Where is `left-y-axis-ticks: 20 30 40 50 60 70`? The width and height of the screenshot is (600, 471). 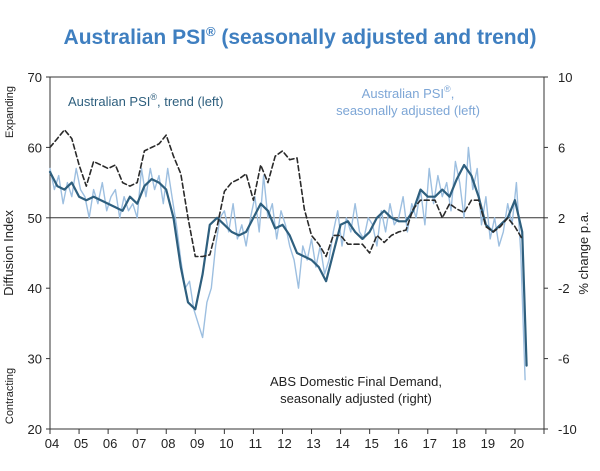
left-y-axis-ticks: 20 30 40 50 60 70 is located at coordinates (39, 253).